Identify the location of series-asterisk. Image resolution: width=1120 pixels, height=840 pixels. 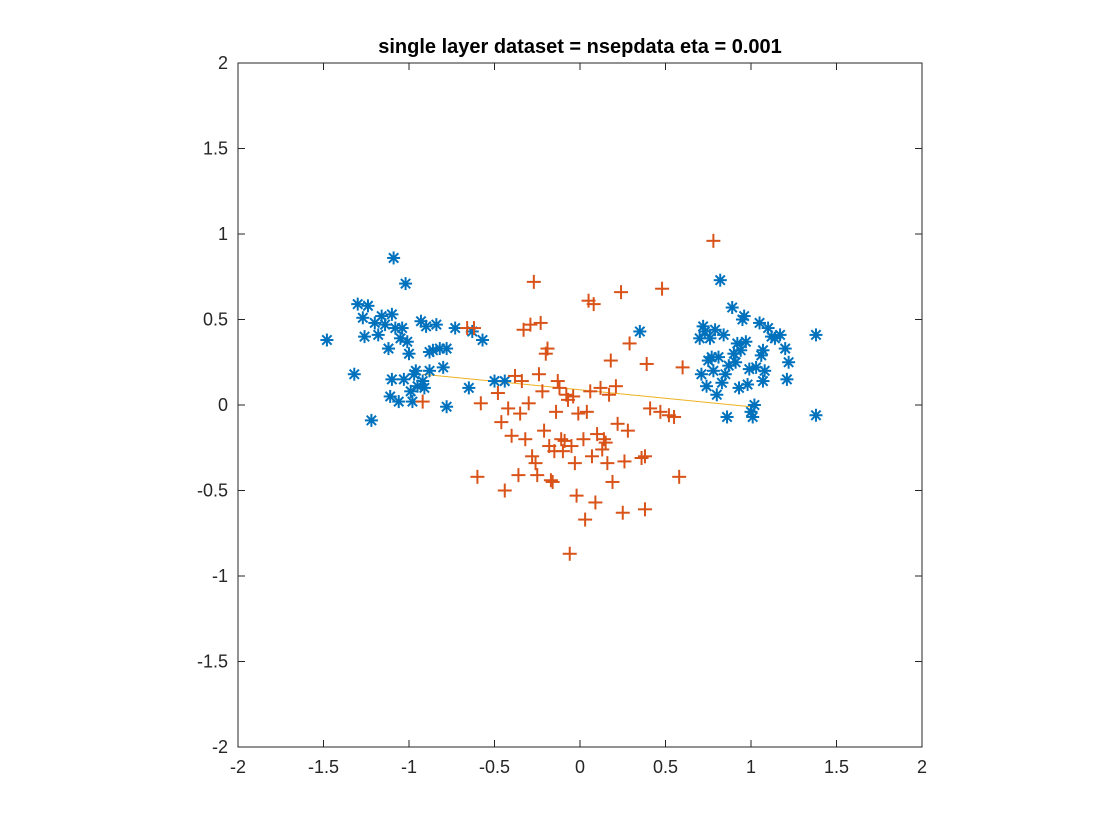
(571, 339).